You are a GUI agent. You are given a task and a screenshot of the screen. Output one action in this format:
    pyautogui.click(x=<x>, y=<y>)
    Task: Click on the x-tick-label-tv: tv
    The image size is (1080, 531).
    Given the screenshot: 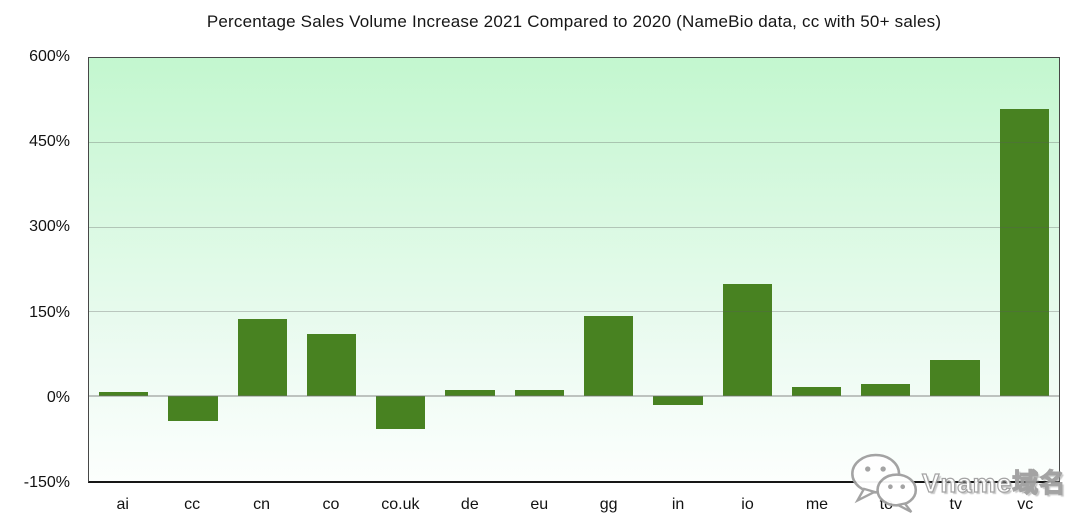 What is the action you would take?
    pyautogui.click(x=955, y=504)
    